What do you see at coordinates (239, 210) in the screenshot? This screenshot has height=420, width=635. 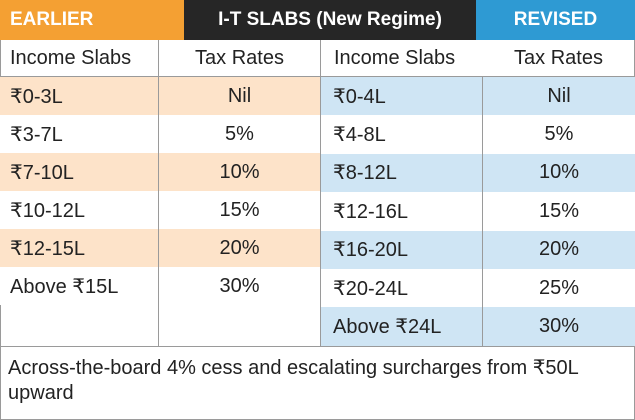 I see `earlier-row-4-rate: 15%` at bounding box center [239, 210].